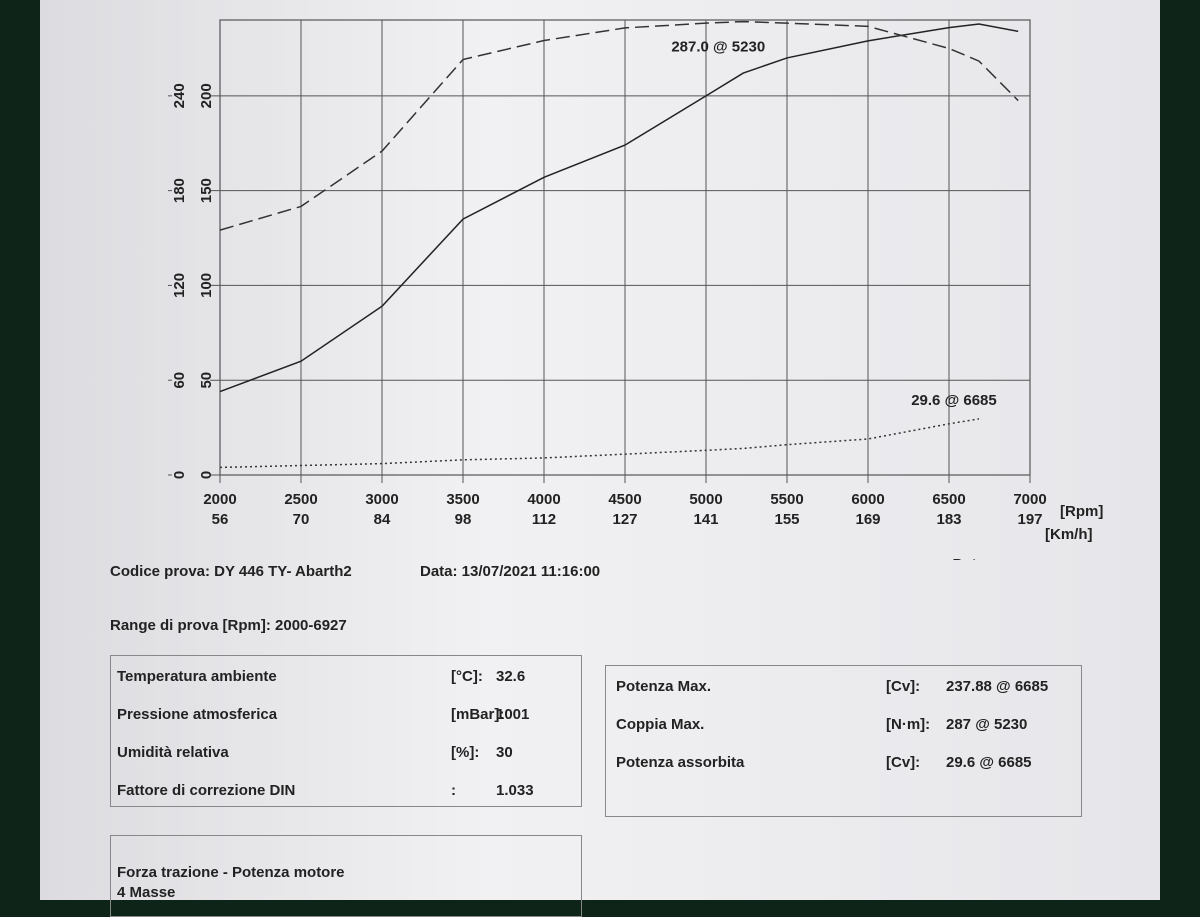  What do you see at coordinates (624, 519) in the screenshot?
I see `x2-tick-label: 127` at bounding box center [624, 519].